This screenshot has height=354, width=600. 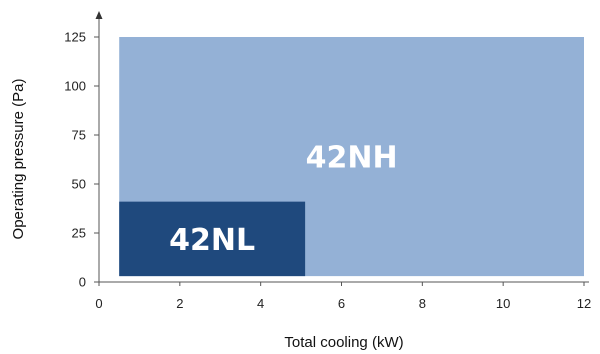 I want to click on region-42nl, so click(x=212, y=239).